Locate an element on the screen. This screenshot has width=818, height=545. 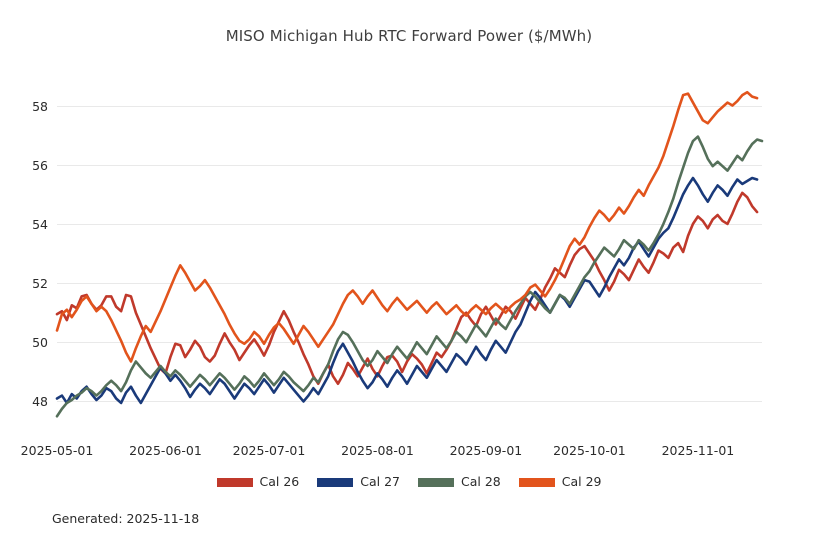
legend-label: Cal 27 is located at coordinates (380, 481).